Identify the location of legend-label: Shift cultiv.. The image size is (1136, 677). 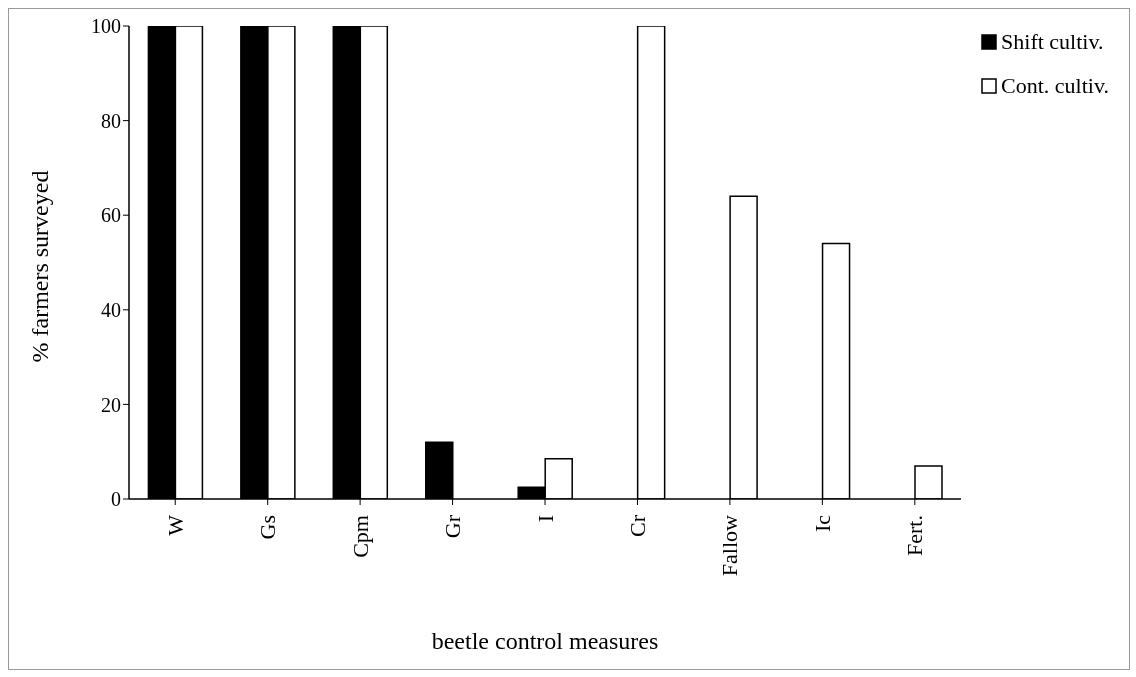
(1052, 42).